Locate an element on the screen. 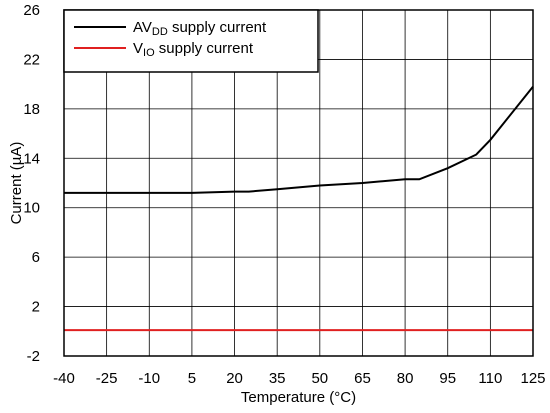 The width and height of the screenshot is (550, 413). y-tick-label: 22 is located at coordinates (31, 59).